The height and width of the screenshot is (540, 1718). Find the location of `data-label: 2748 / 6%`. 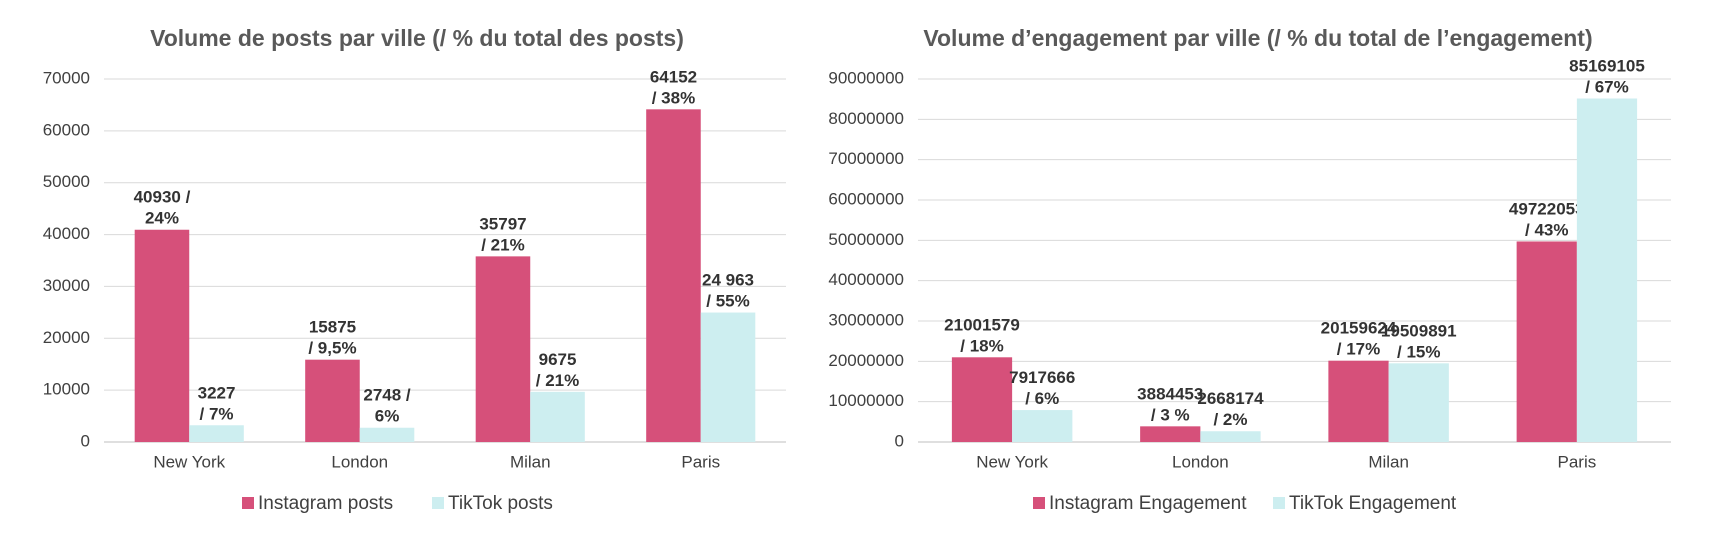

data-label: 2748 / 6% is located at coordinates (387, 406).